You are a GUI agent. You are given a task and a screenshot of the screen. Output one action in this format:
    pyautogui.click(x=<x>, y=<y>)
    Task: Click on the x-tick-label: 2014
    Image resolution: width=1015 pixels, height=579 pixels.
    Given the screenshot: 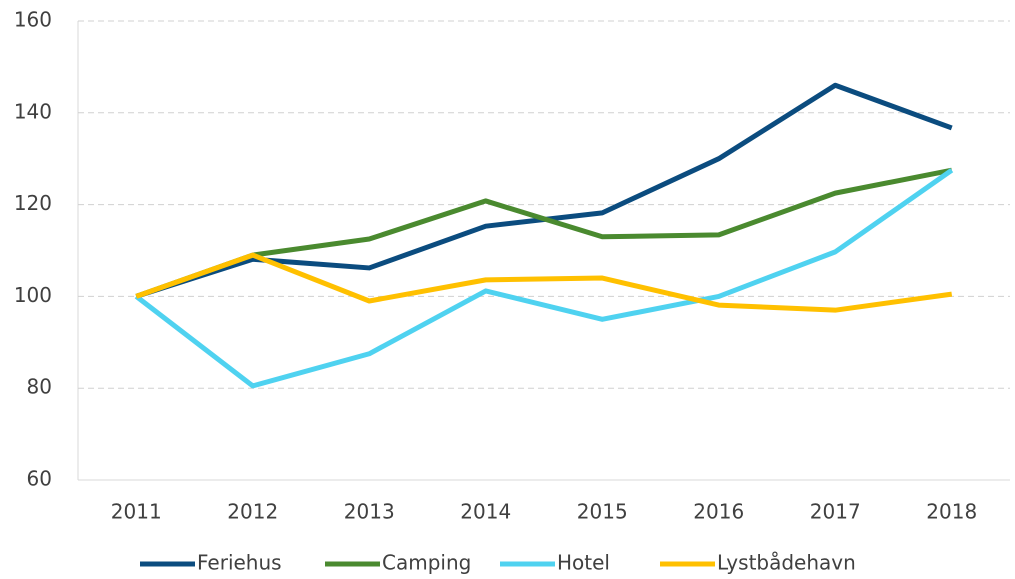 What is the action you would take?
    pyautogui.click(x=485, y=512)
    